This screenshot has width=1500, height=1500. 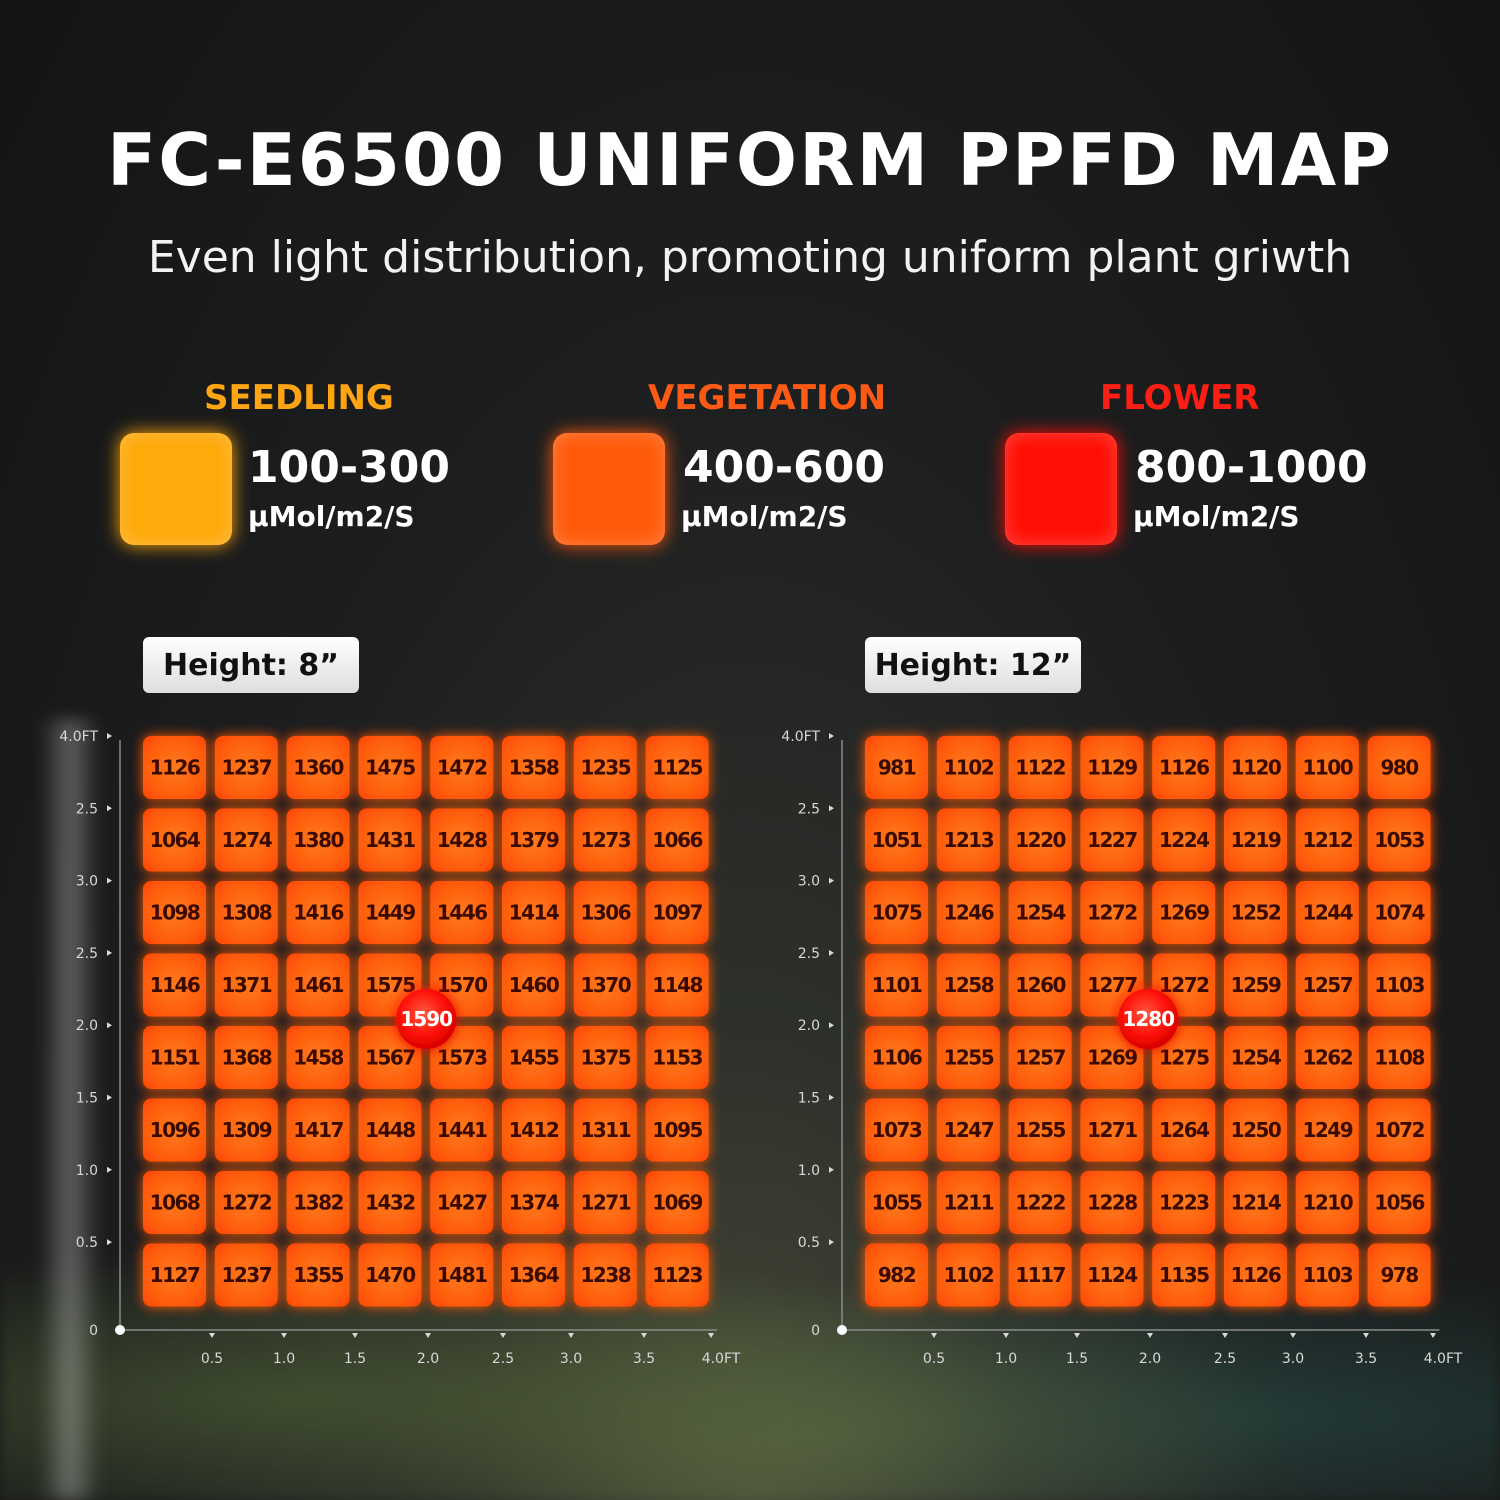 I want to click on heatmap-cell-value: 1252, so click(x=1256, y=913).